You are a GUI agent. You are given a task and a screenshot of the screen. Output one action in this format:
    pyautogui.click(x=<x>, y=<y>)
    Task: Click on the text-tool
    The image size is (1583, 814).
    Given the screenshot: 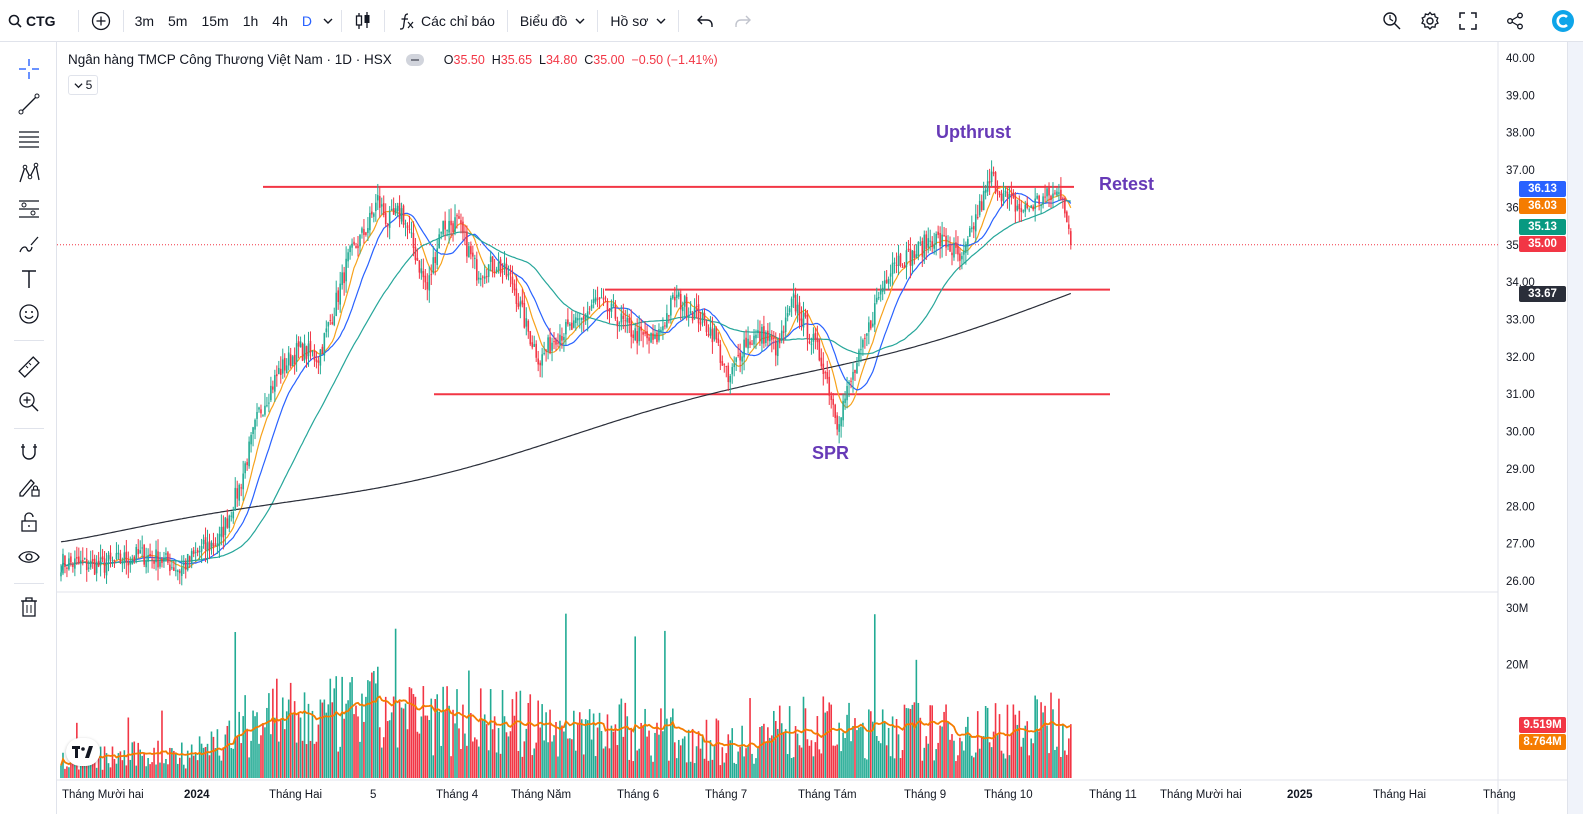 What is the action you would take?
    pyautogui.click(x=29, y=279)
    